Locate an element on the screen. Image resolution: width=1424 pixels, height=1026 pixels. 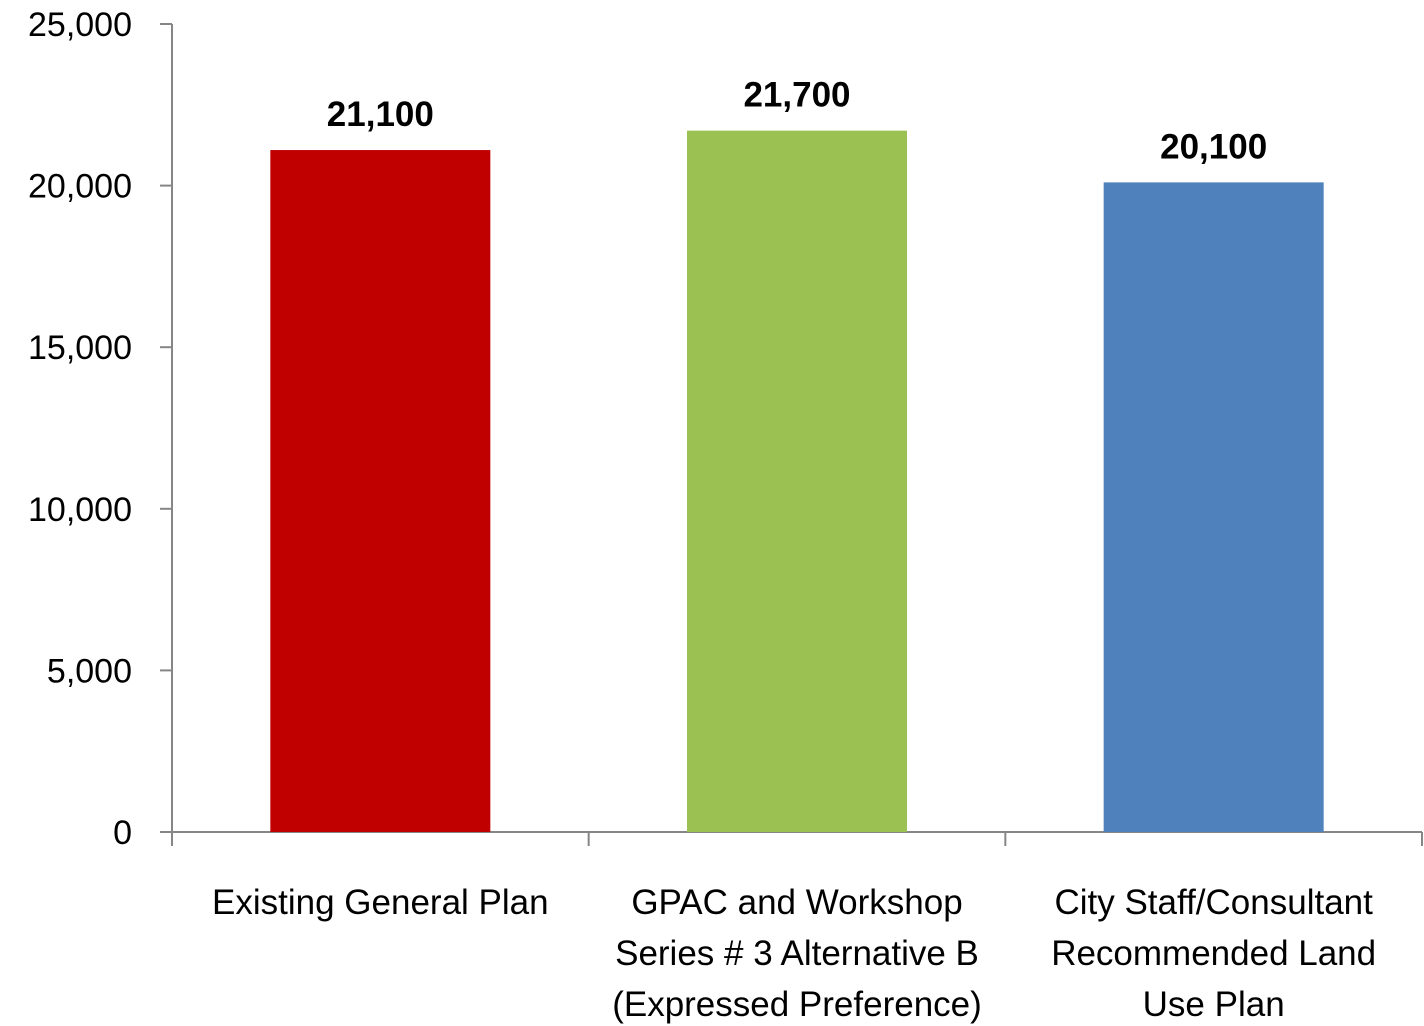
y-axis: 0 5,000 10,000 15,000 20,000 25,000 is located at coordinates (100, 429).